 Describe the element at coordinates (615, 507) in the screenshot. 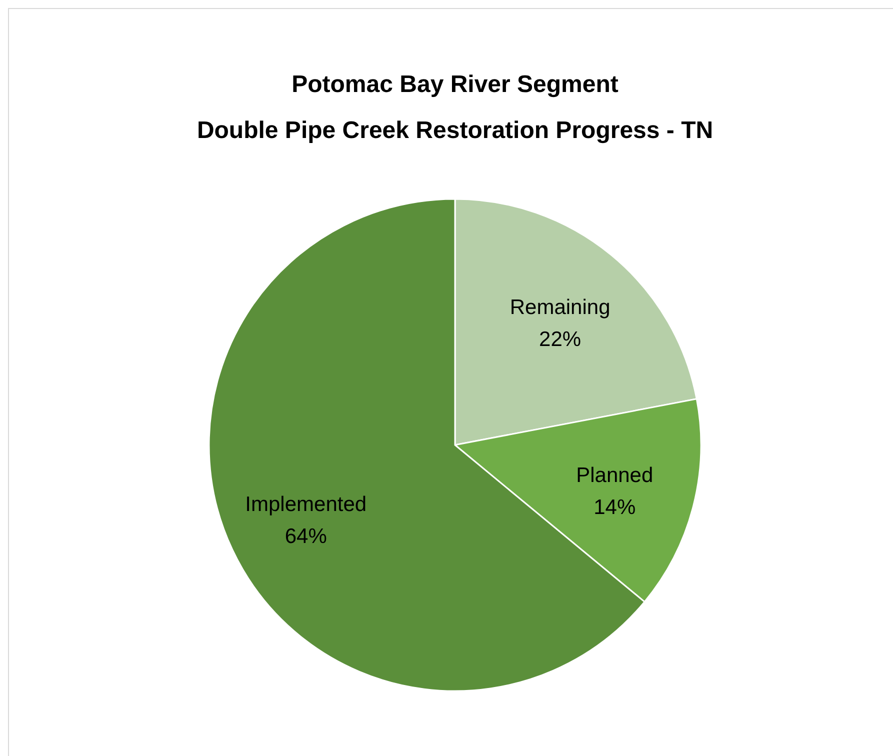

I see `data-label: 14%` at that location.